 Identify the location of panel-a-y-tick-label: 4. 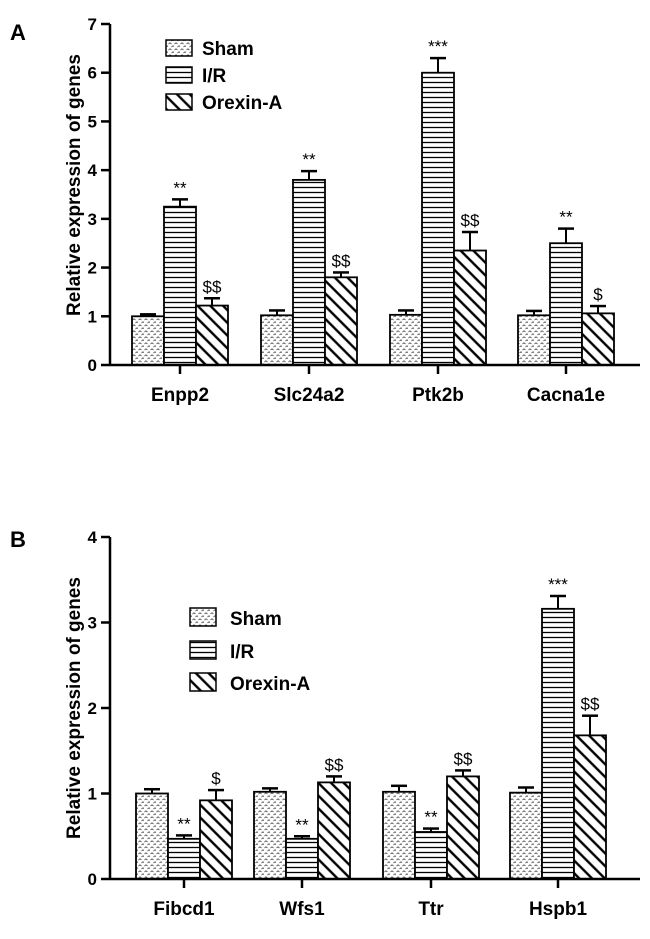
(93, 170).